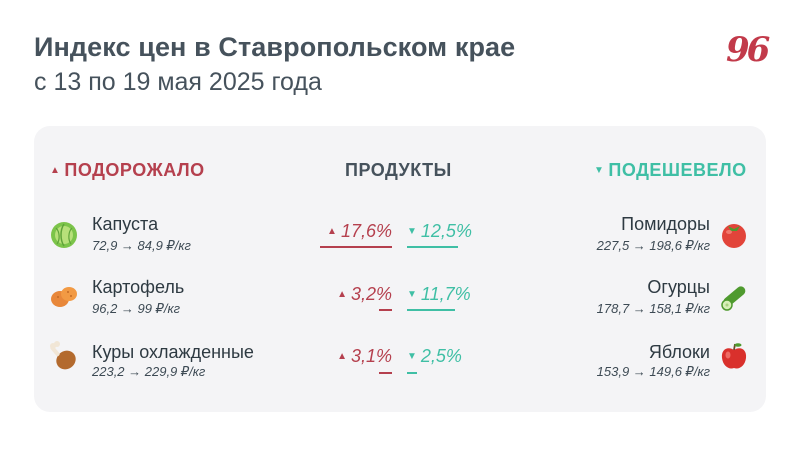 This screenshot has width=800, height=450. What do you see at coordinates (364, 356) in the screenshot?
I see `rising-pct-3: ▲ 3,1%` at bounding box center [364, 356].